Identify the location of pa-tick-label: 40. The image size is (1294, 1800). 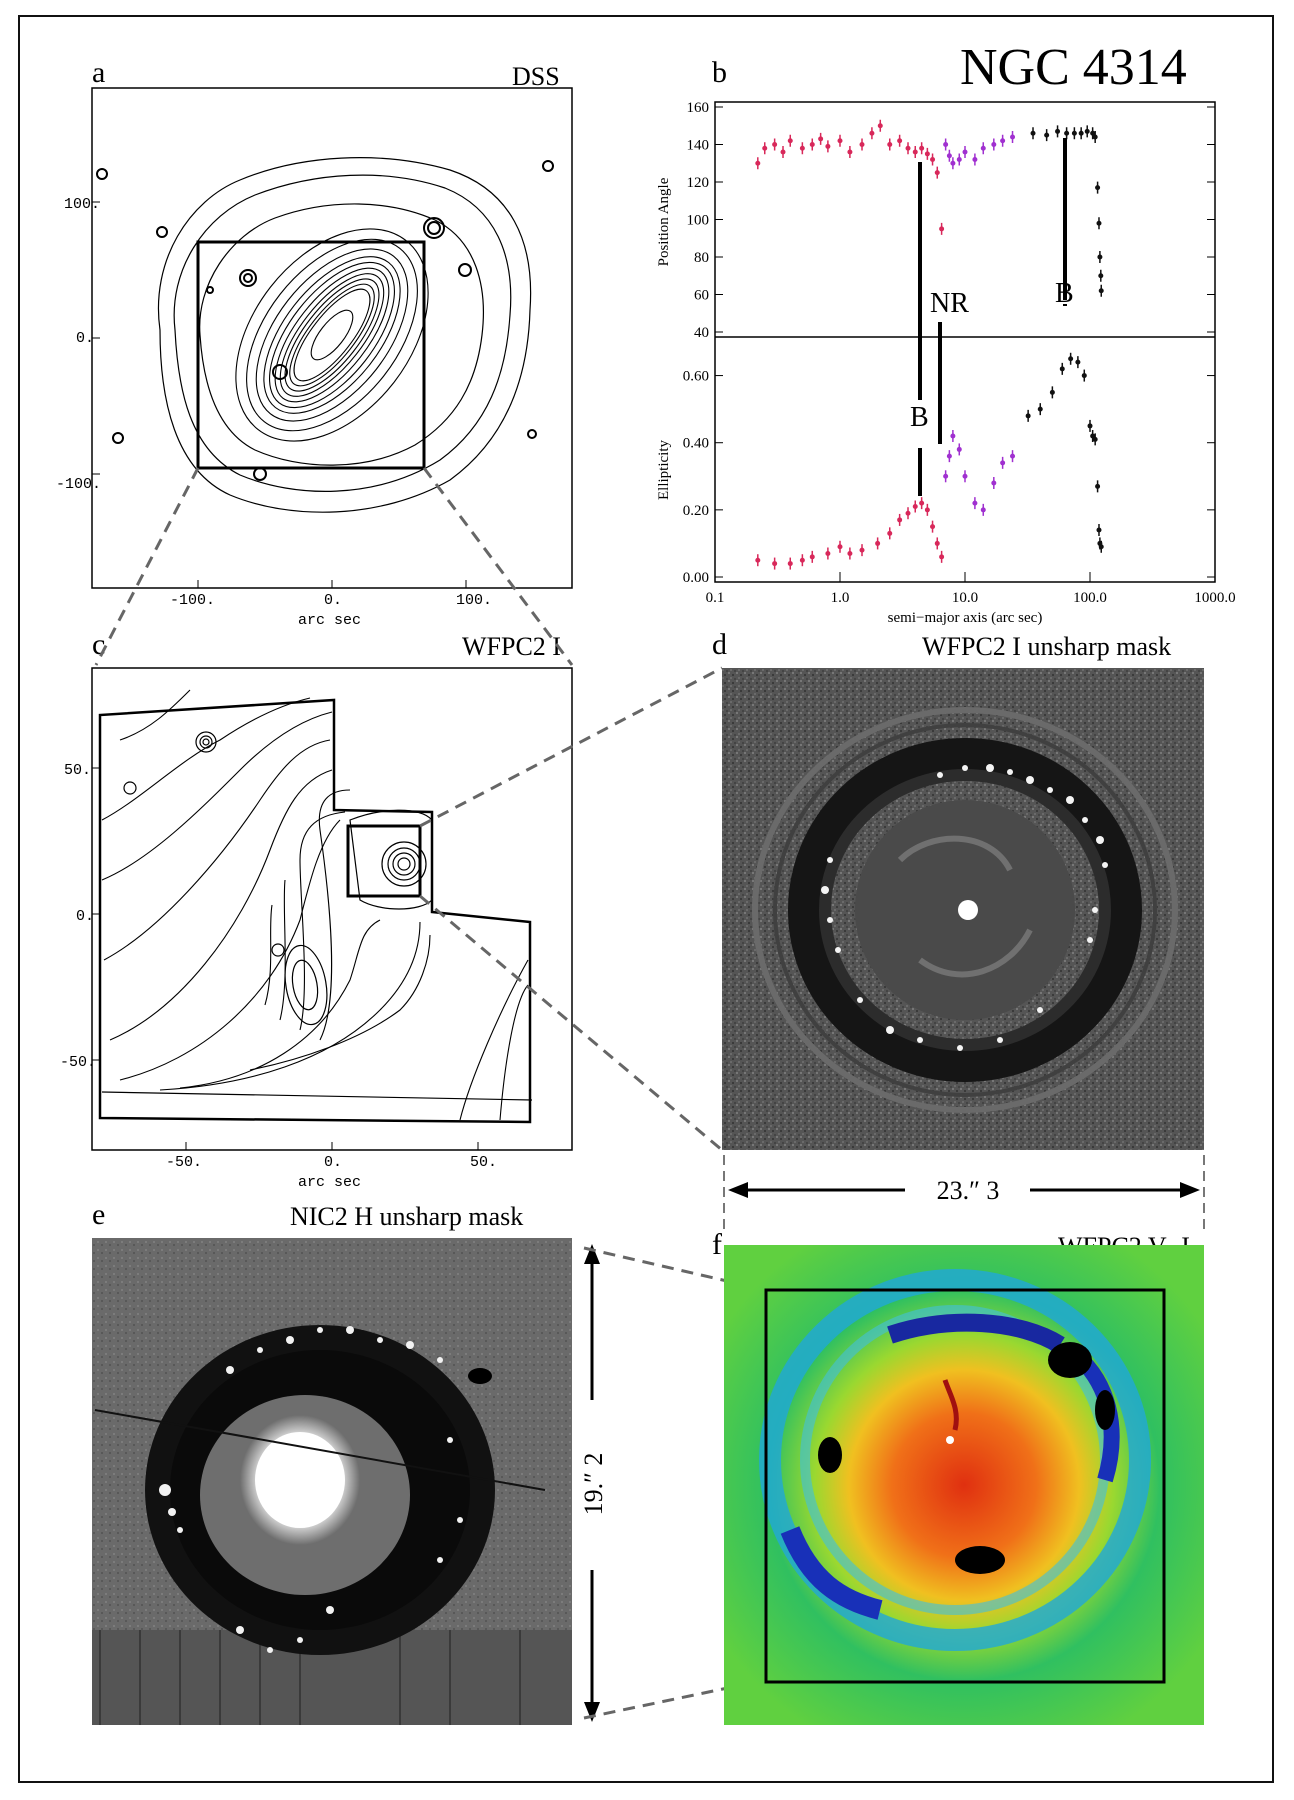
(701, 333).